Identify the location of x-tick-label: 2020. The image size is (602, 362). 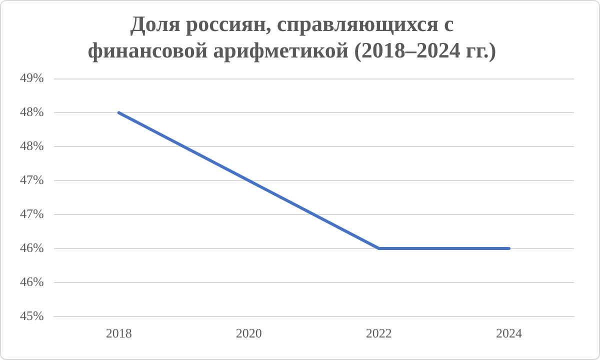
(249, 333).